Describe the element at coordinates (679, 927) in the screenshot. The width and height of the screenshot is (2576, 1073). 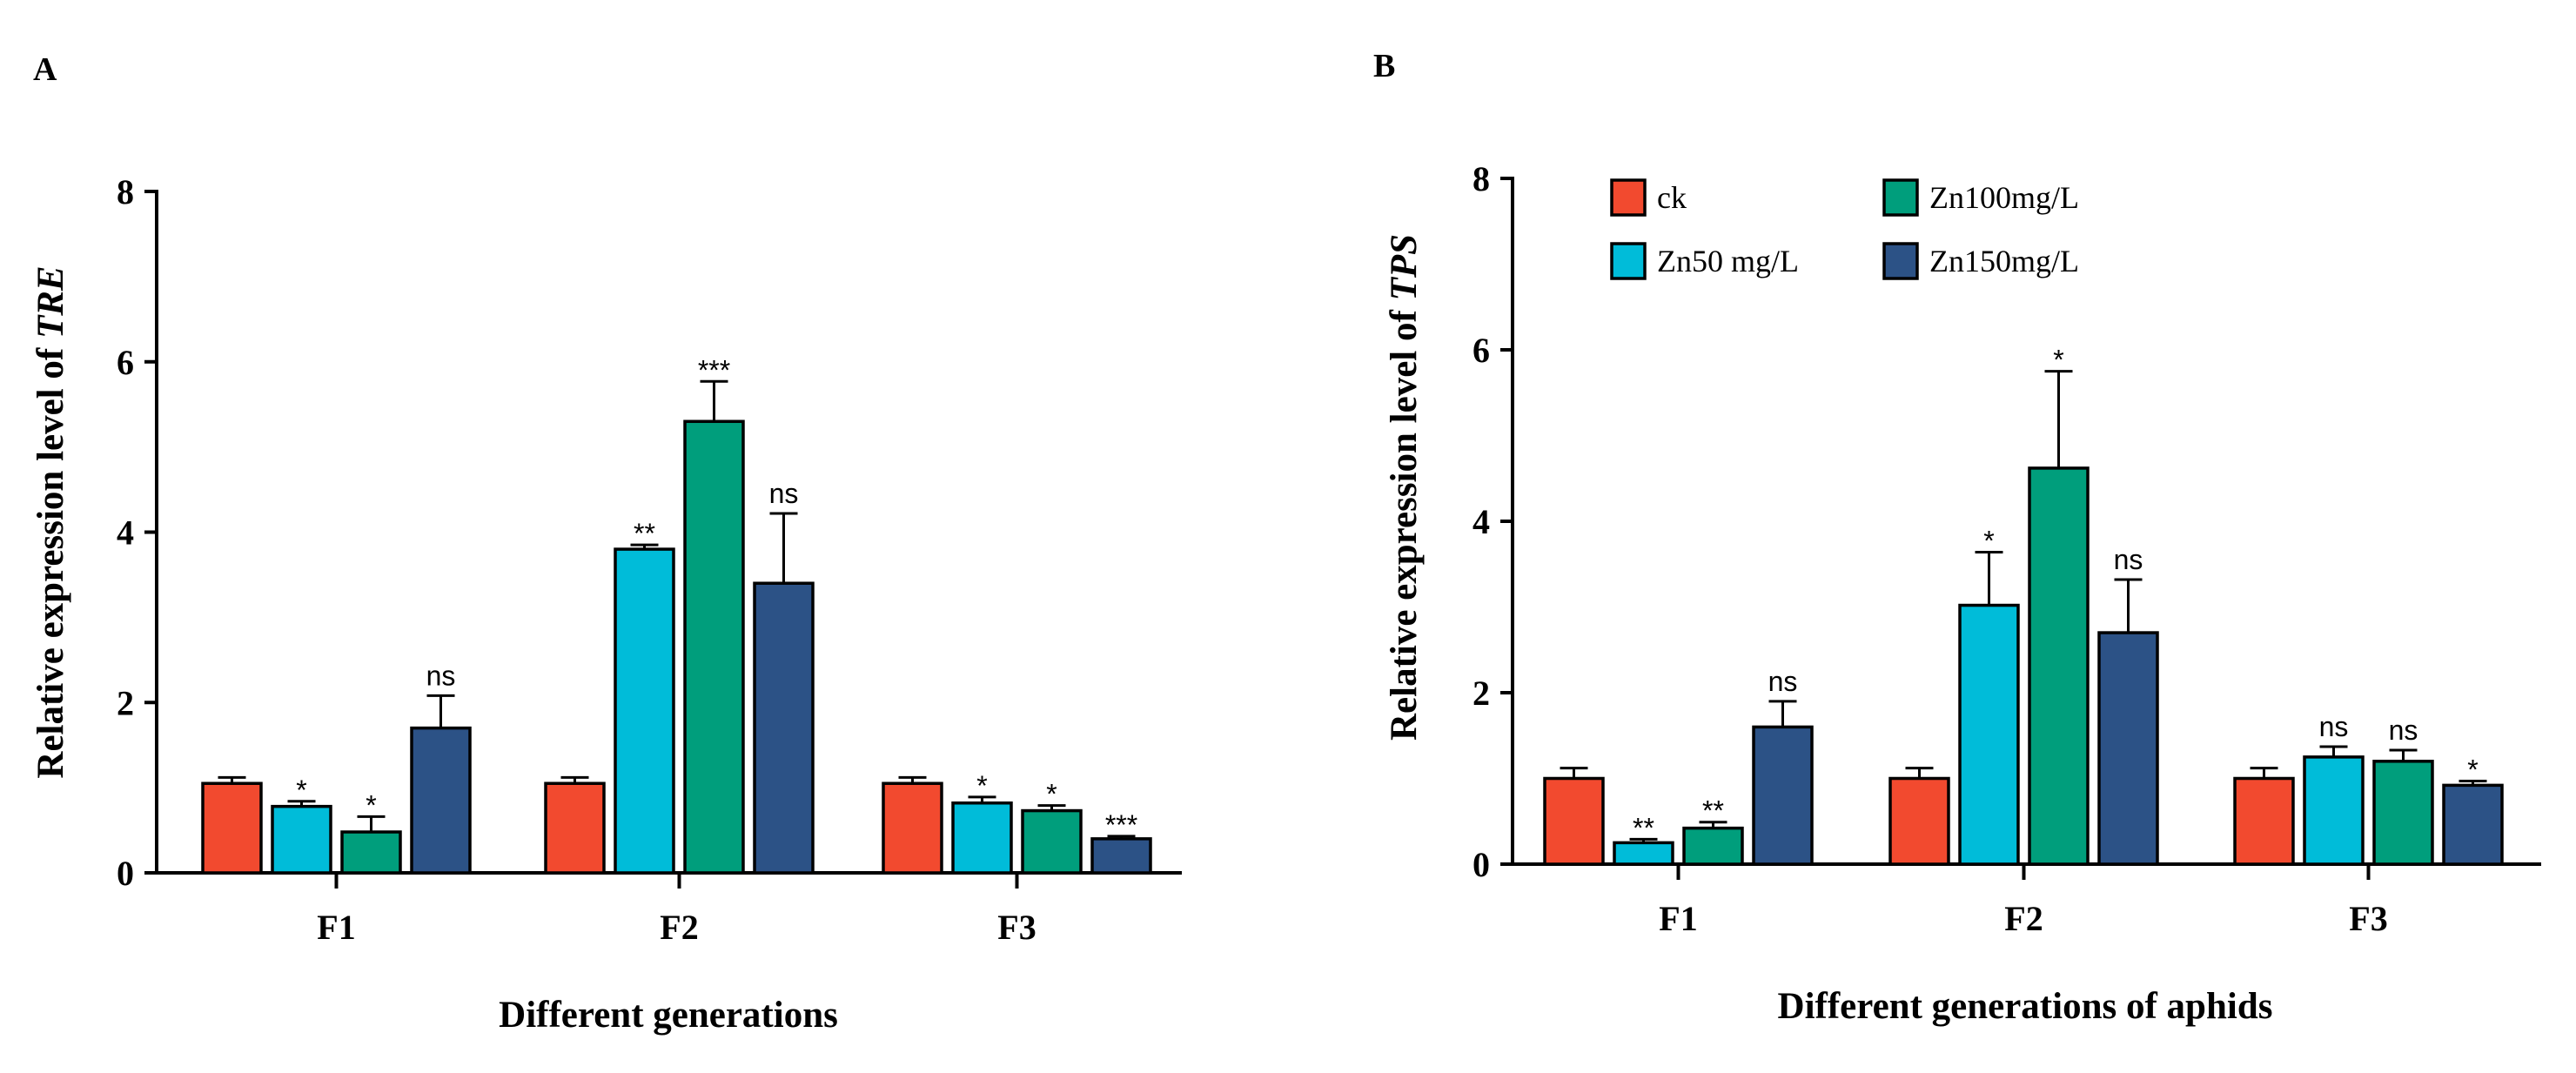
I see `panel-a-x-tick-label: F2` at that location.